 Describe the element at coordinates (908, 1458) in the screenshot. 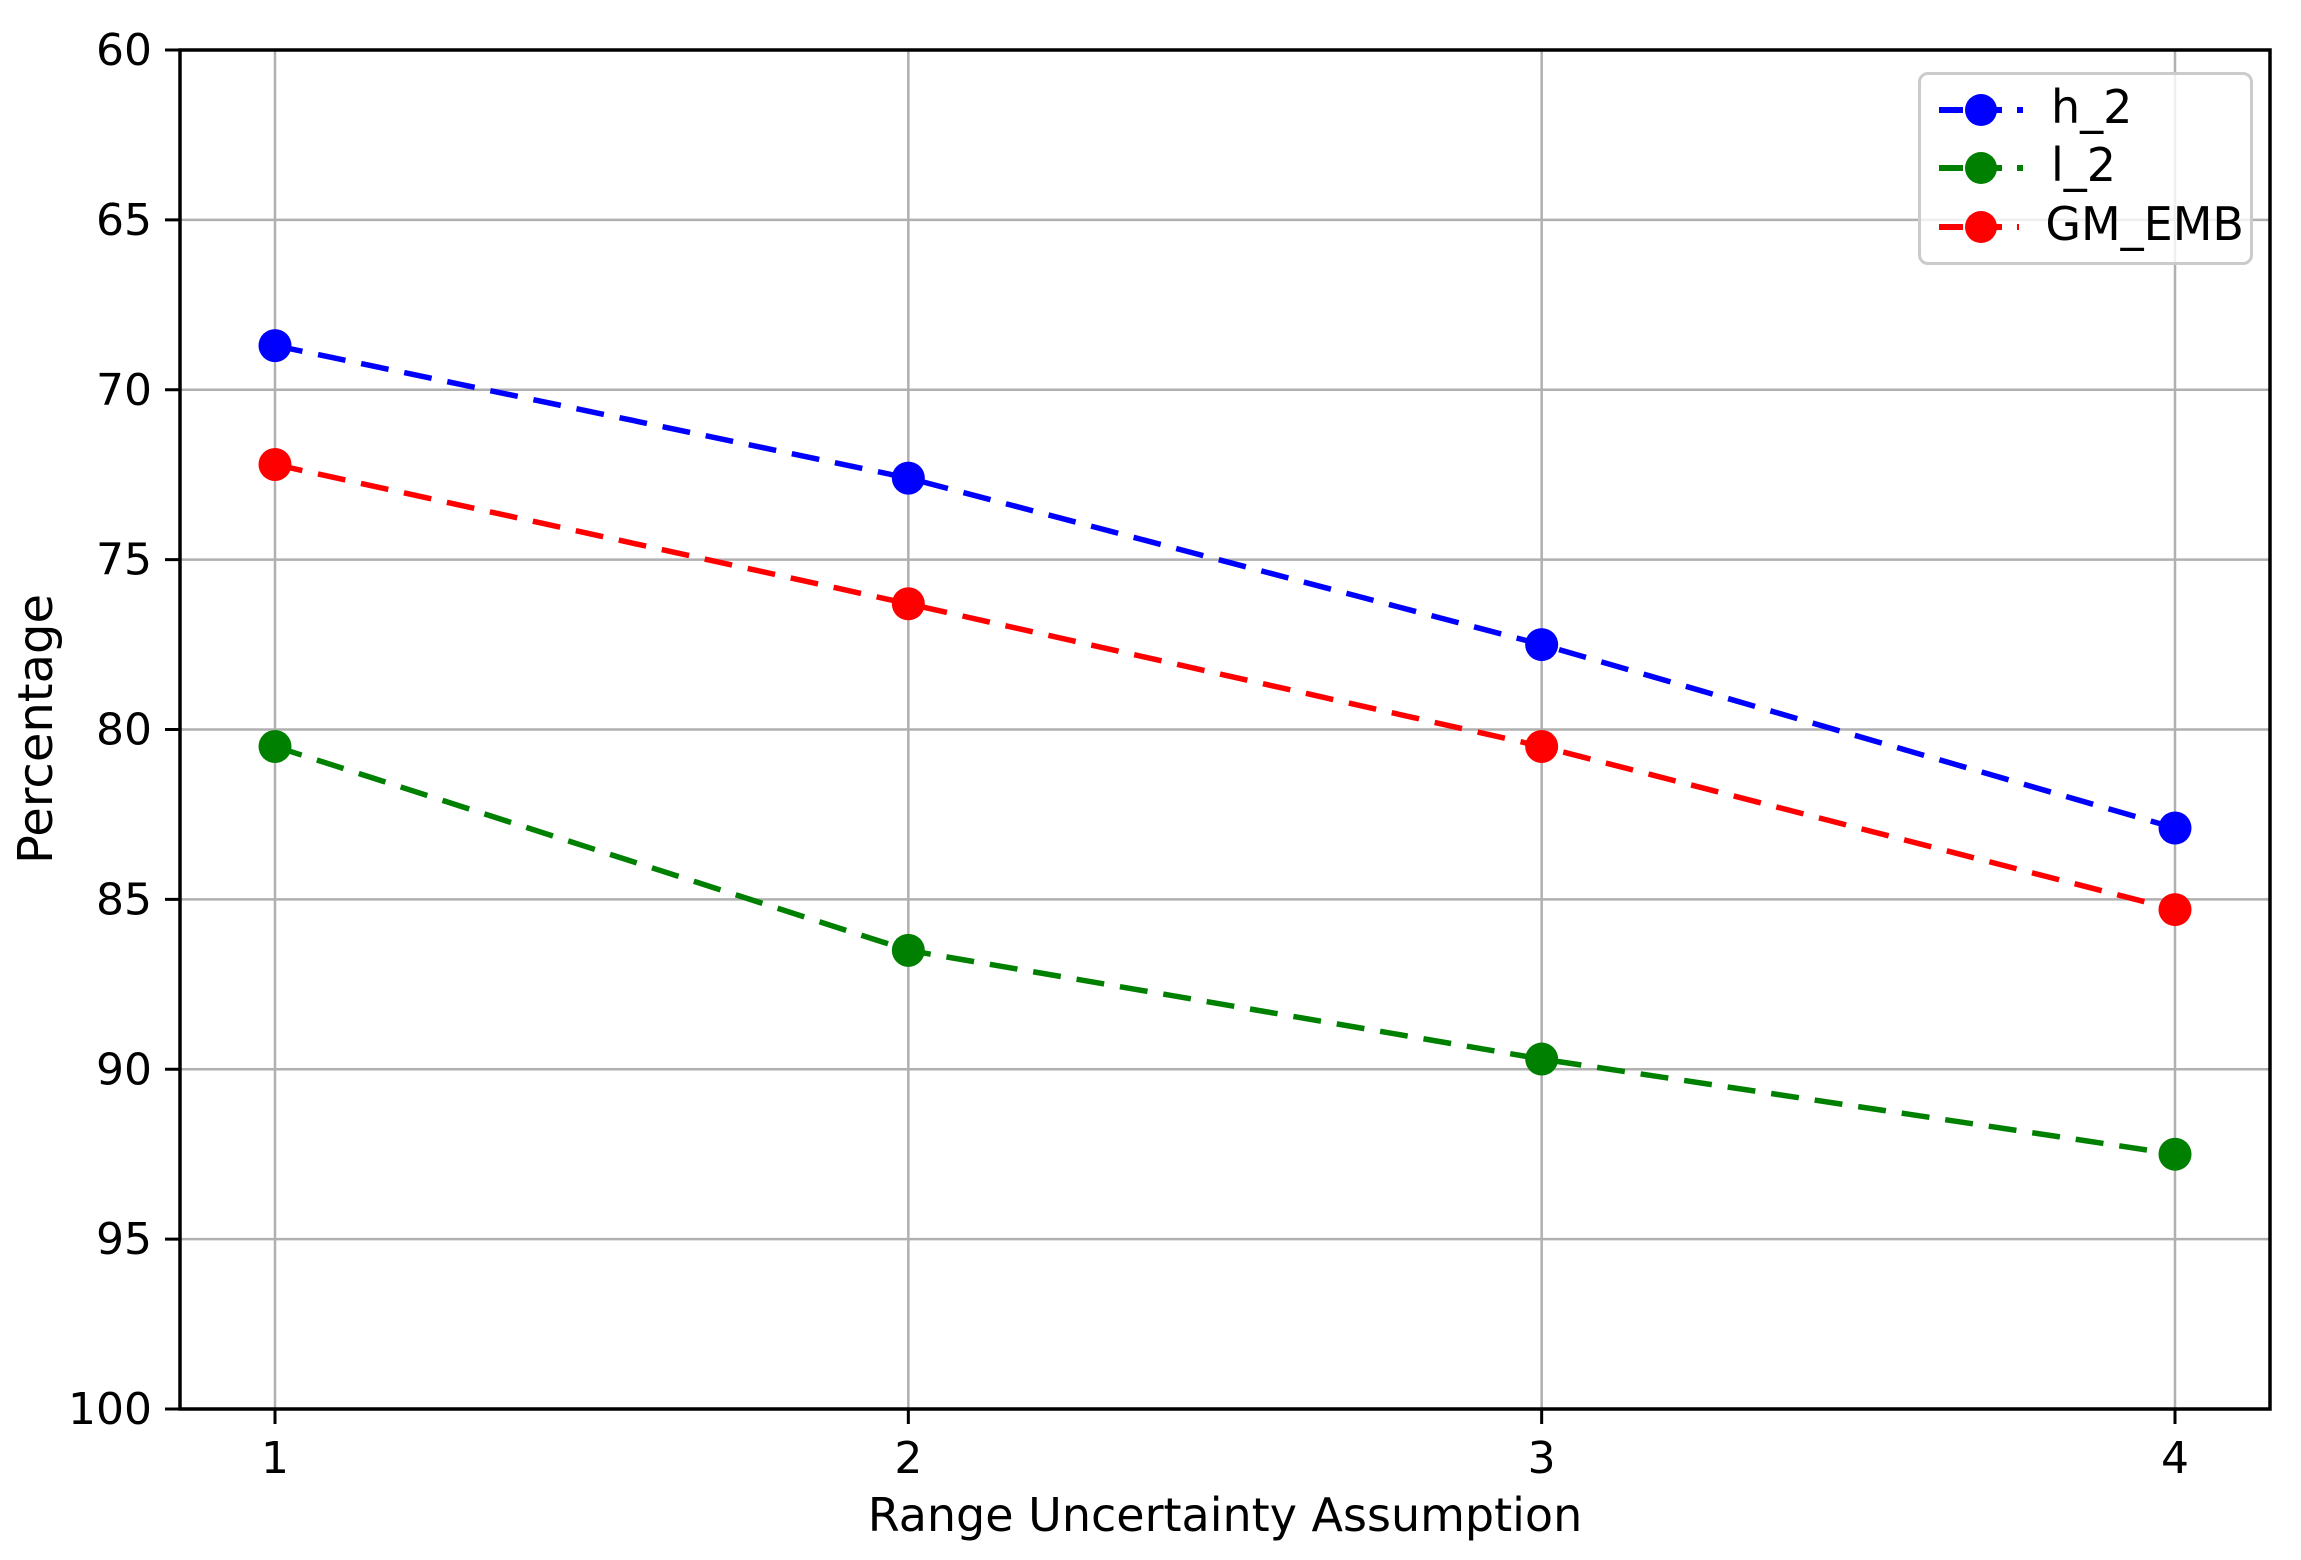

I see `x-tick-label: 2` at that location.